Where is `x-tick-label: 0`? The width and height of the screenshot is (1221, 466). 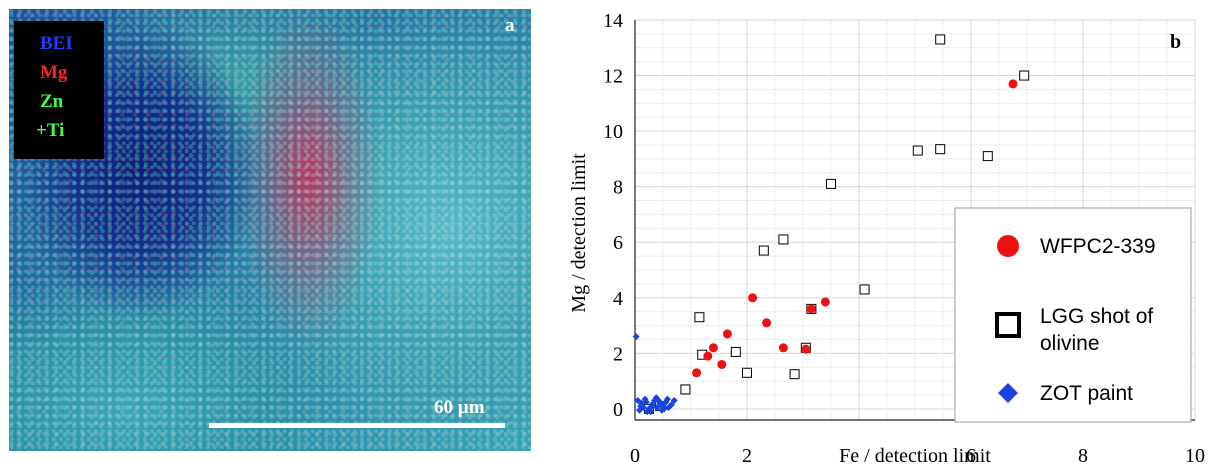 x-tick-label: 0 is located at coordinates (635, 455).